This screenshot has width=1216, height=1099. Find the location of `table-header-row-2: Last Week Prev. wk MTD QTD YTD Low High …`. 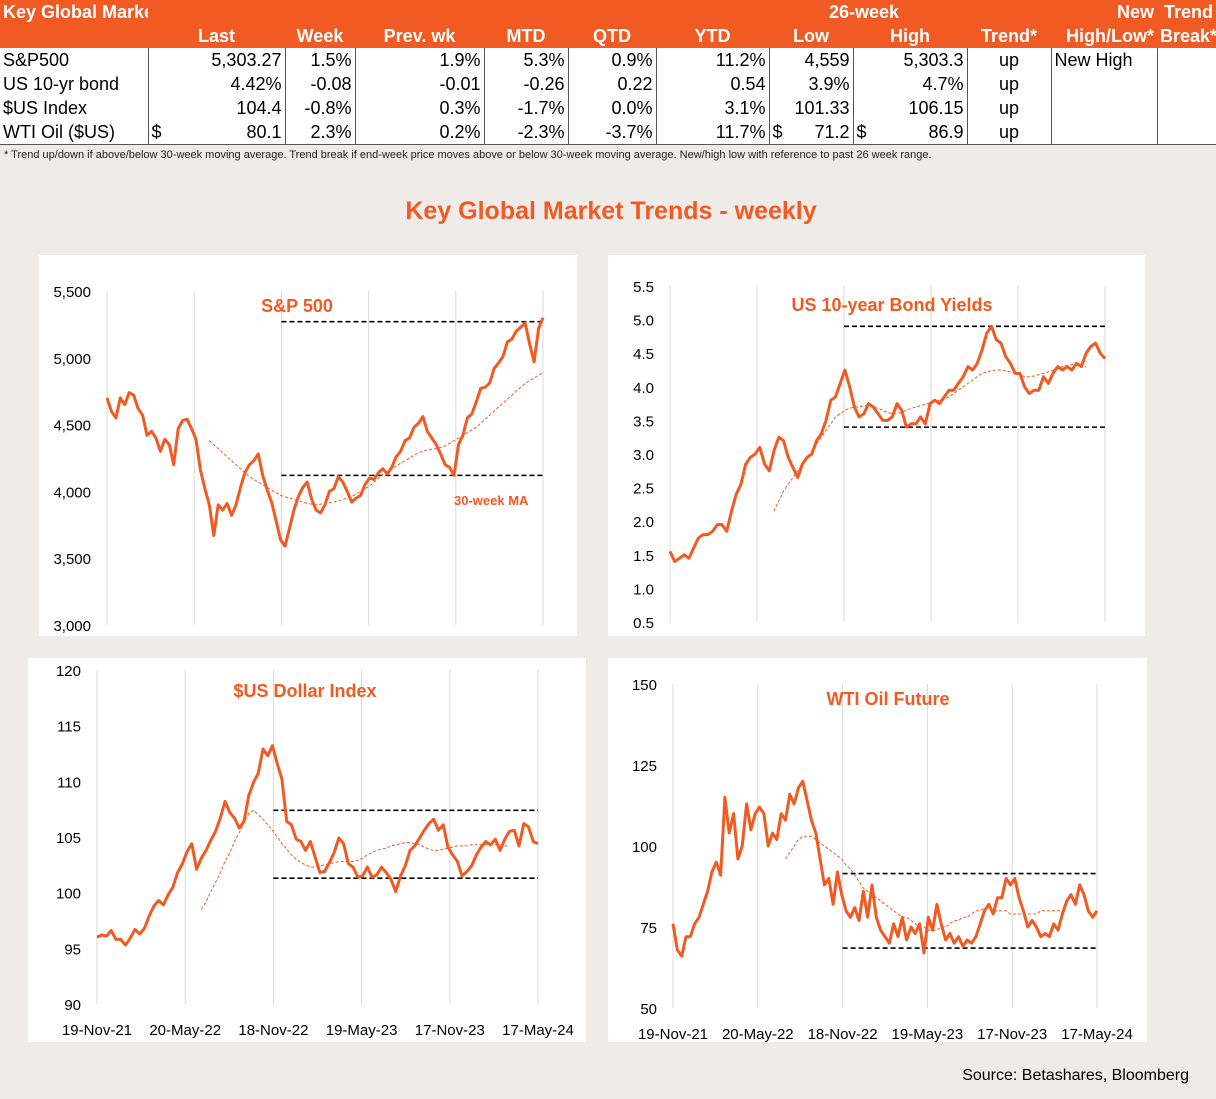

table-header-row-2: Last Week Prev. wk MTD QTD YTD Low High … is located at coordinates (608, 36).